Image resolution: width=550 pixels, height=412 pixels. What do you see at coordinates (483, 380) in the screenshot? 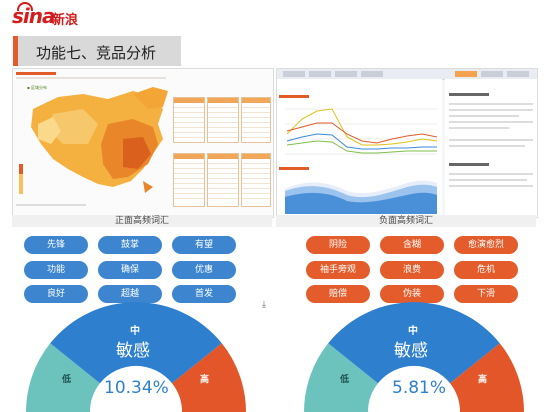
I see `gauge-right-high-label: 高` at bounding box center [483, 380].